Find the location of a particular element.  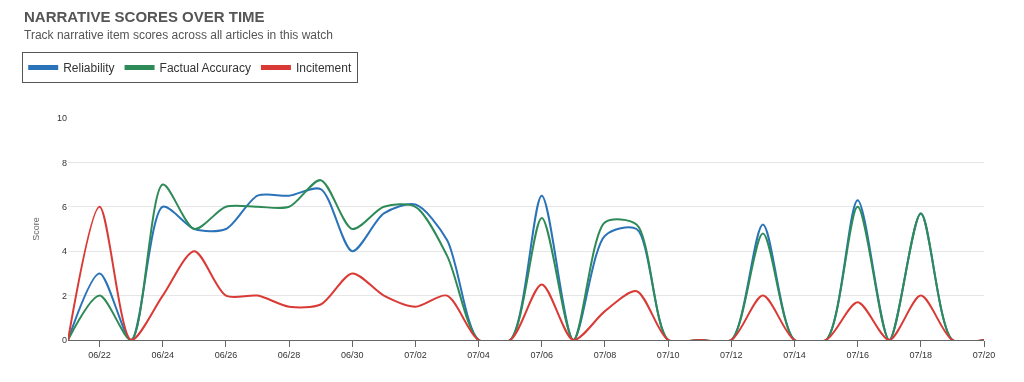

chart-title: NARRATIVE SCORES OVER TIME is located at coordinates (144, 16).